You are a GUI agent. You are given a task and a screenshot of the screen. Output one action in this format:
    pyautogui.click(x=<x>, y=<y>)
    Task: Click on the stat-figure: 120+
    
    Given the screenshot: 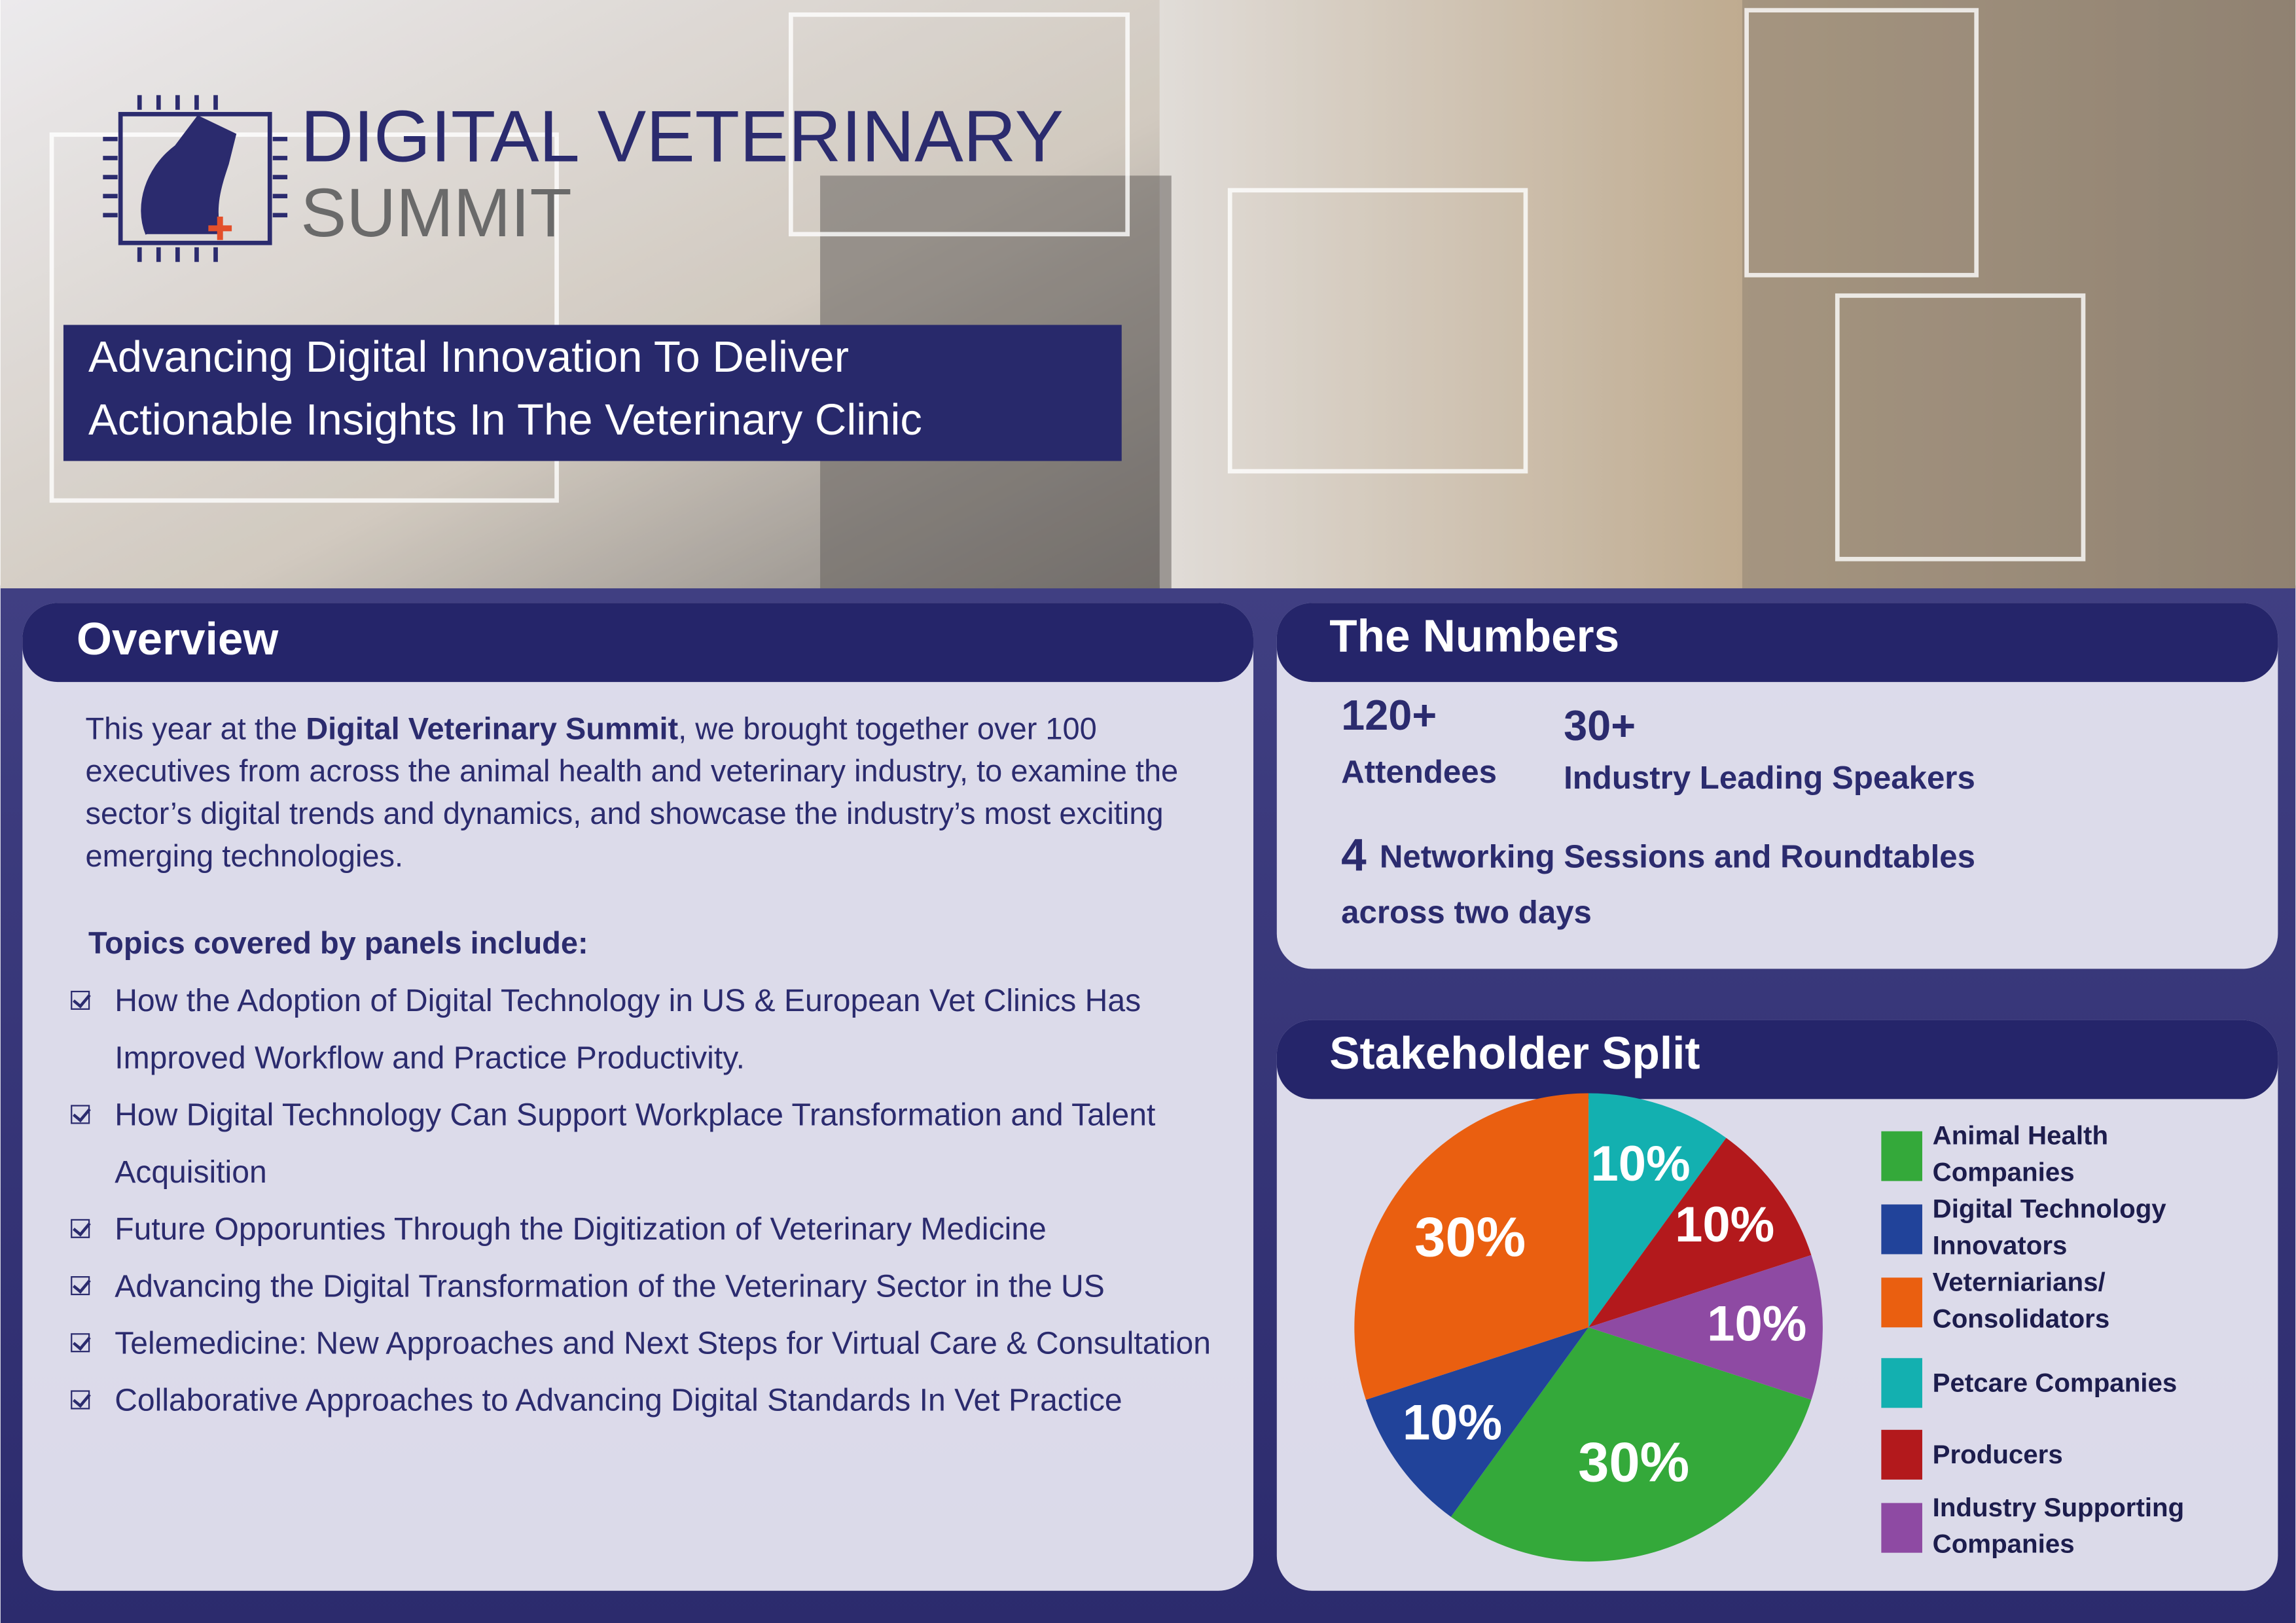 What is the action you would take?
    pyautogui.click(x=1389, y=715)
    